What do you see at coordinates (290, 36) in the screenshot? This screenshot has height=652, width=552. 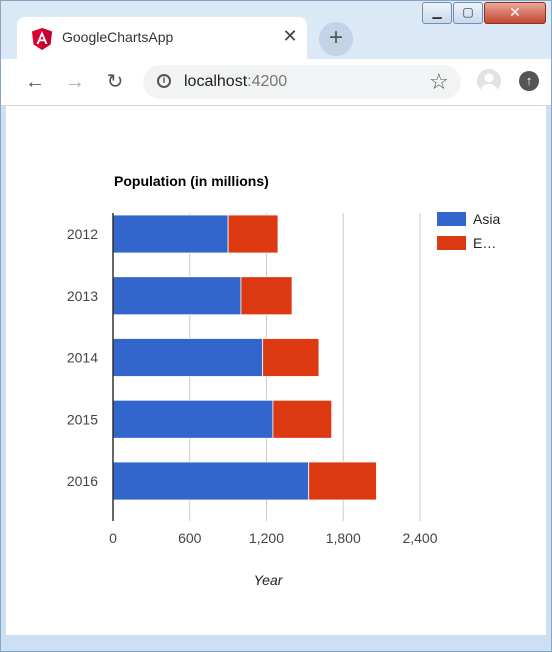 I see `close-icon: ✕` at bounding box center [290, 36].